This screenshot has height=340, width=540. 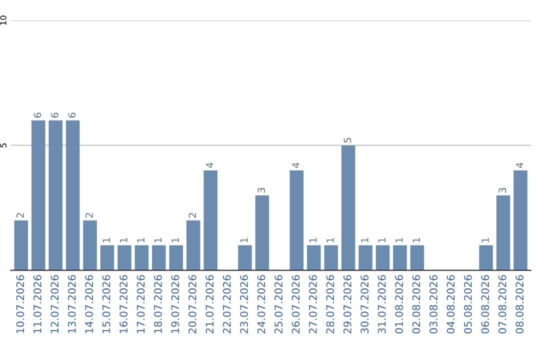 I want to click on x-tick-label: 10.07.2026, so click(x=20, y=304).